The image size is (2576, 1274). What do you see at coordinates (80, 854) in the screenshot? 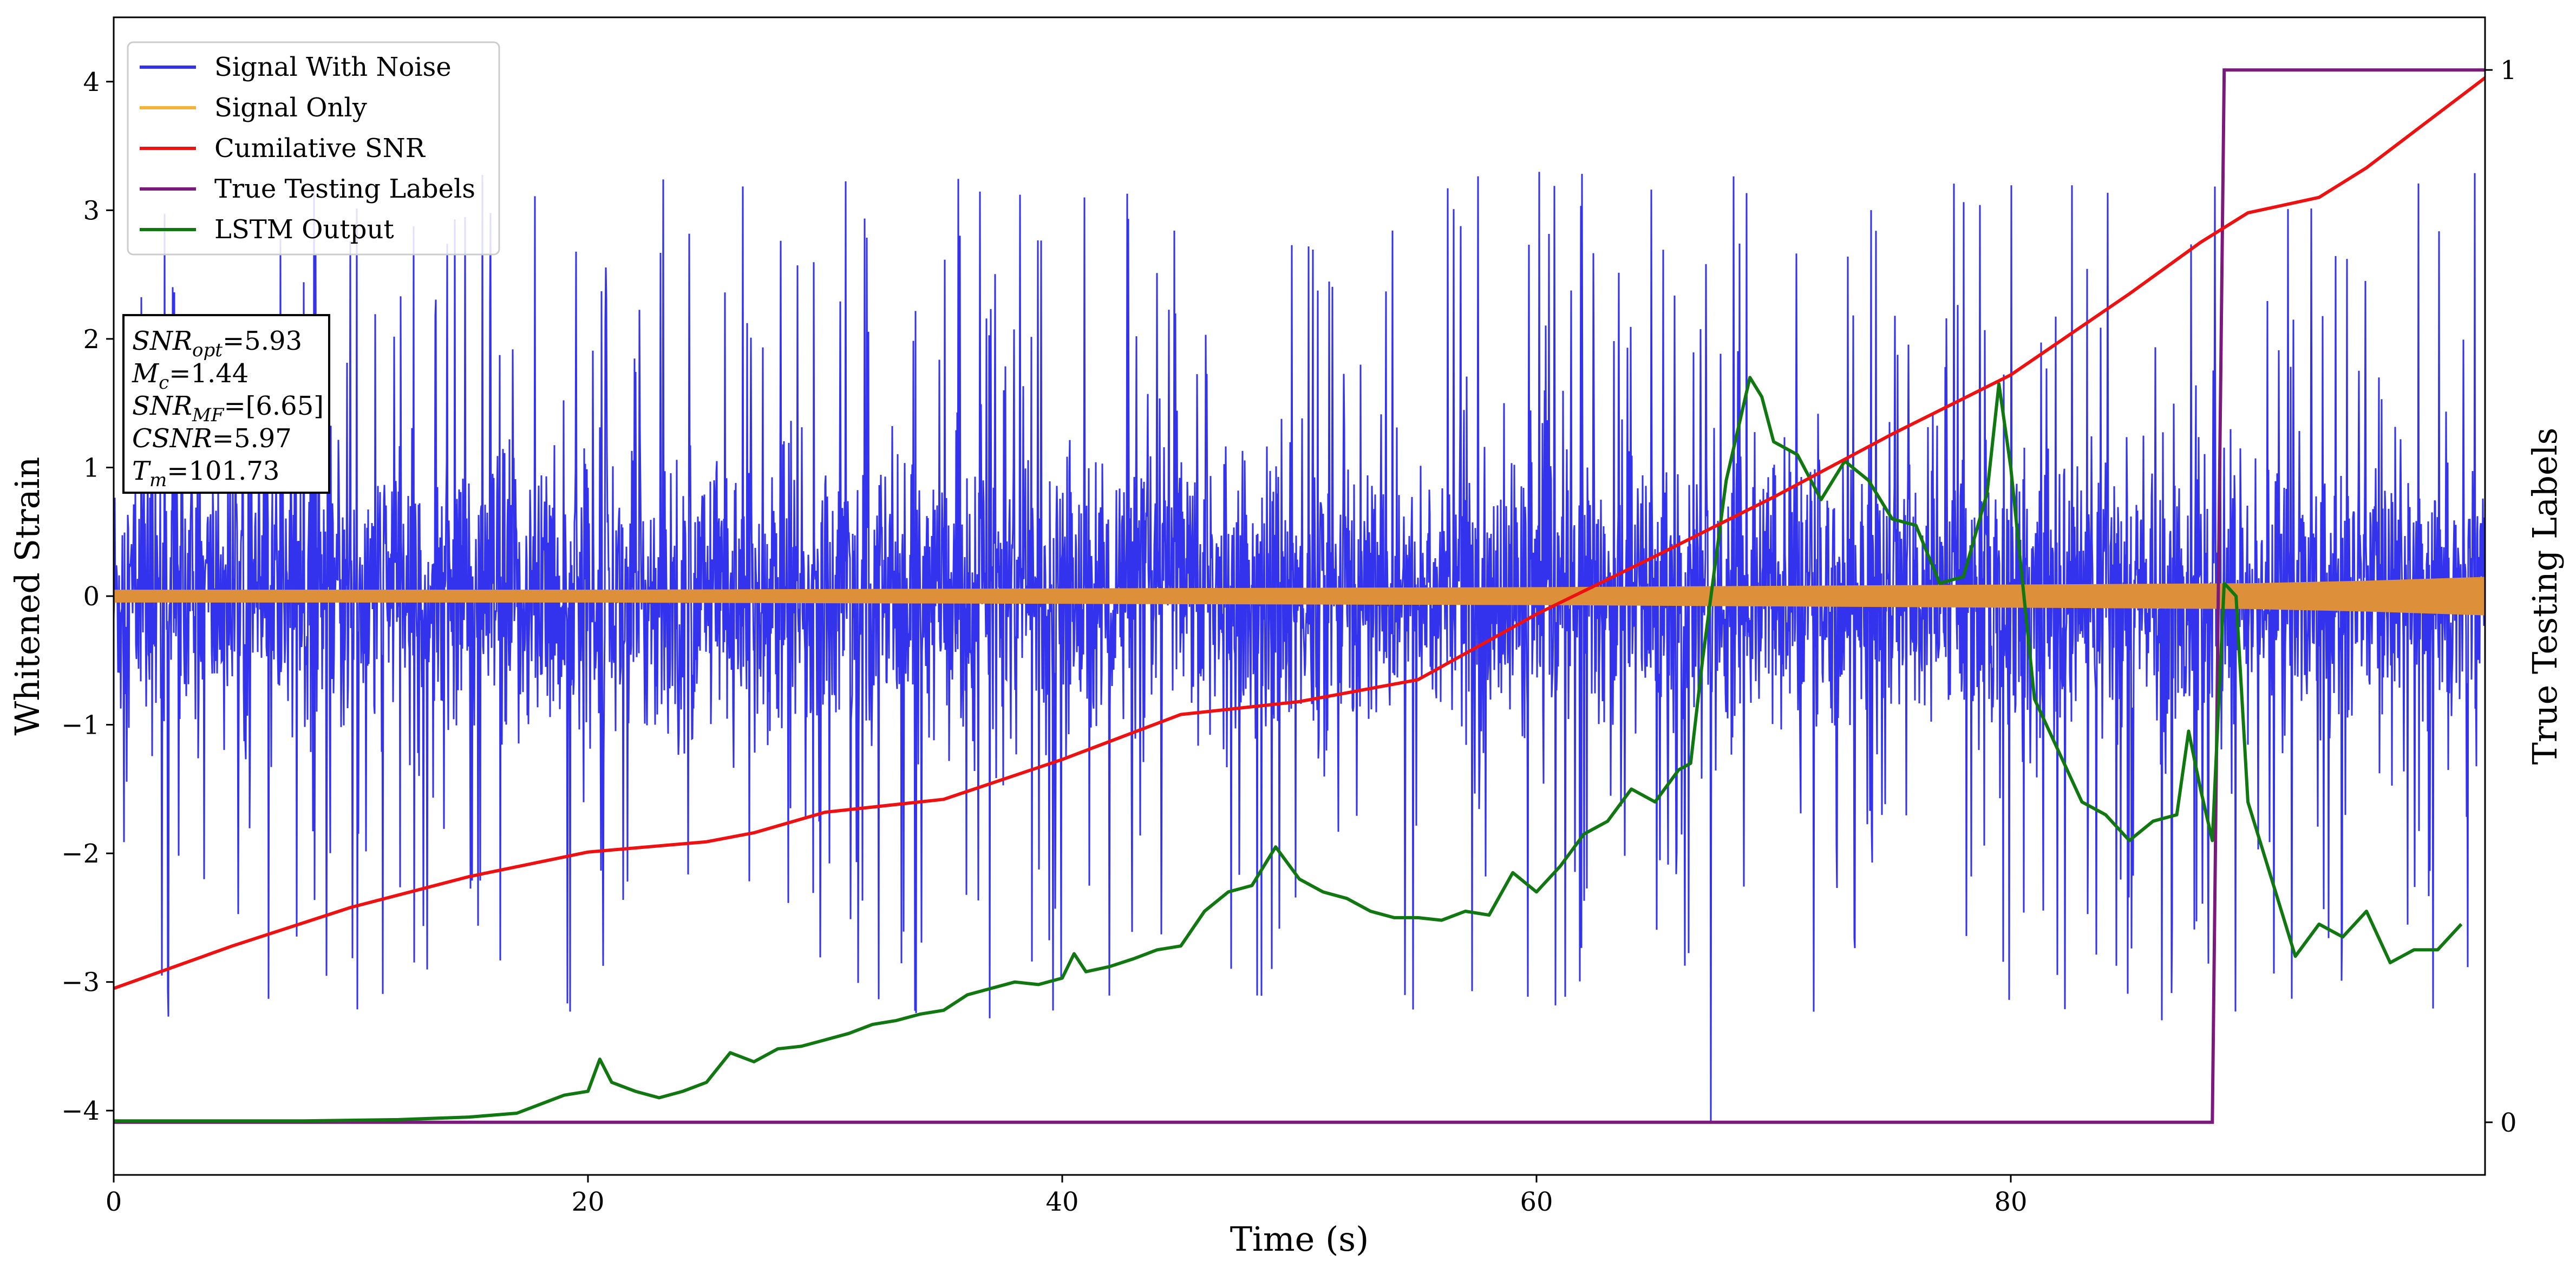
I see `y-tick-label: −2` at bounding box center [80, 854].